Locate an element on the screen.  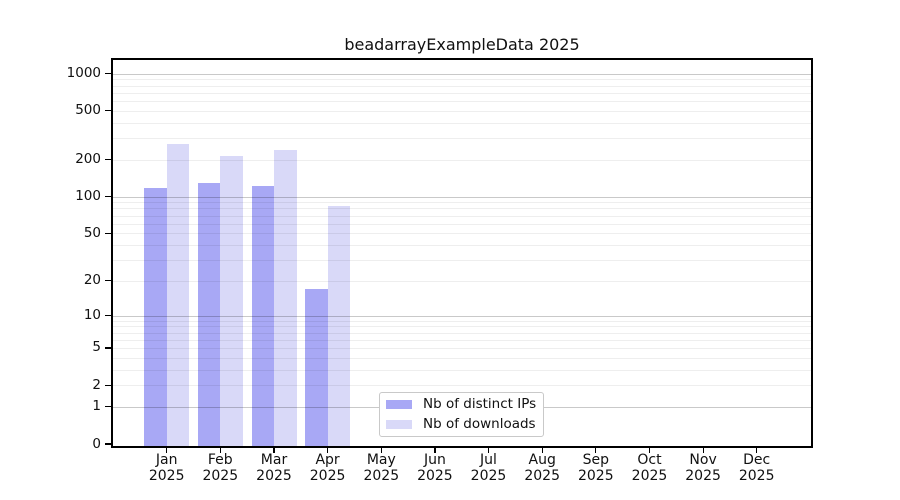
x-tick-label: Feb 2025 is located at coordinates (220, 468).